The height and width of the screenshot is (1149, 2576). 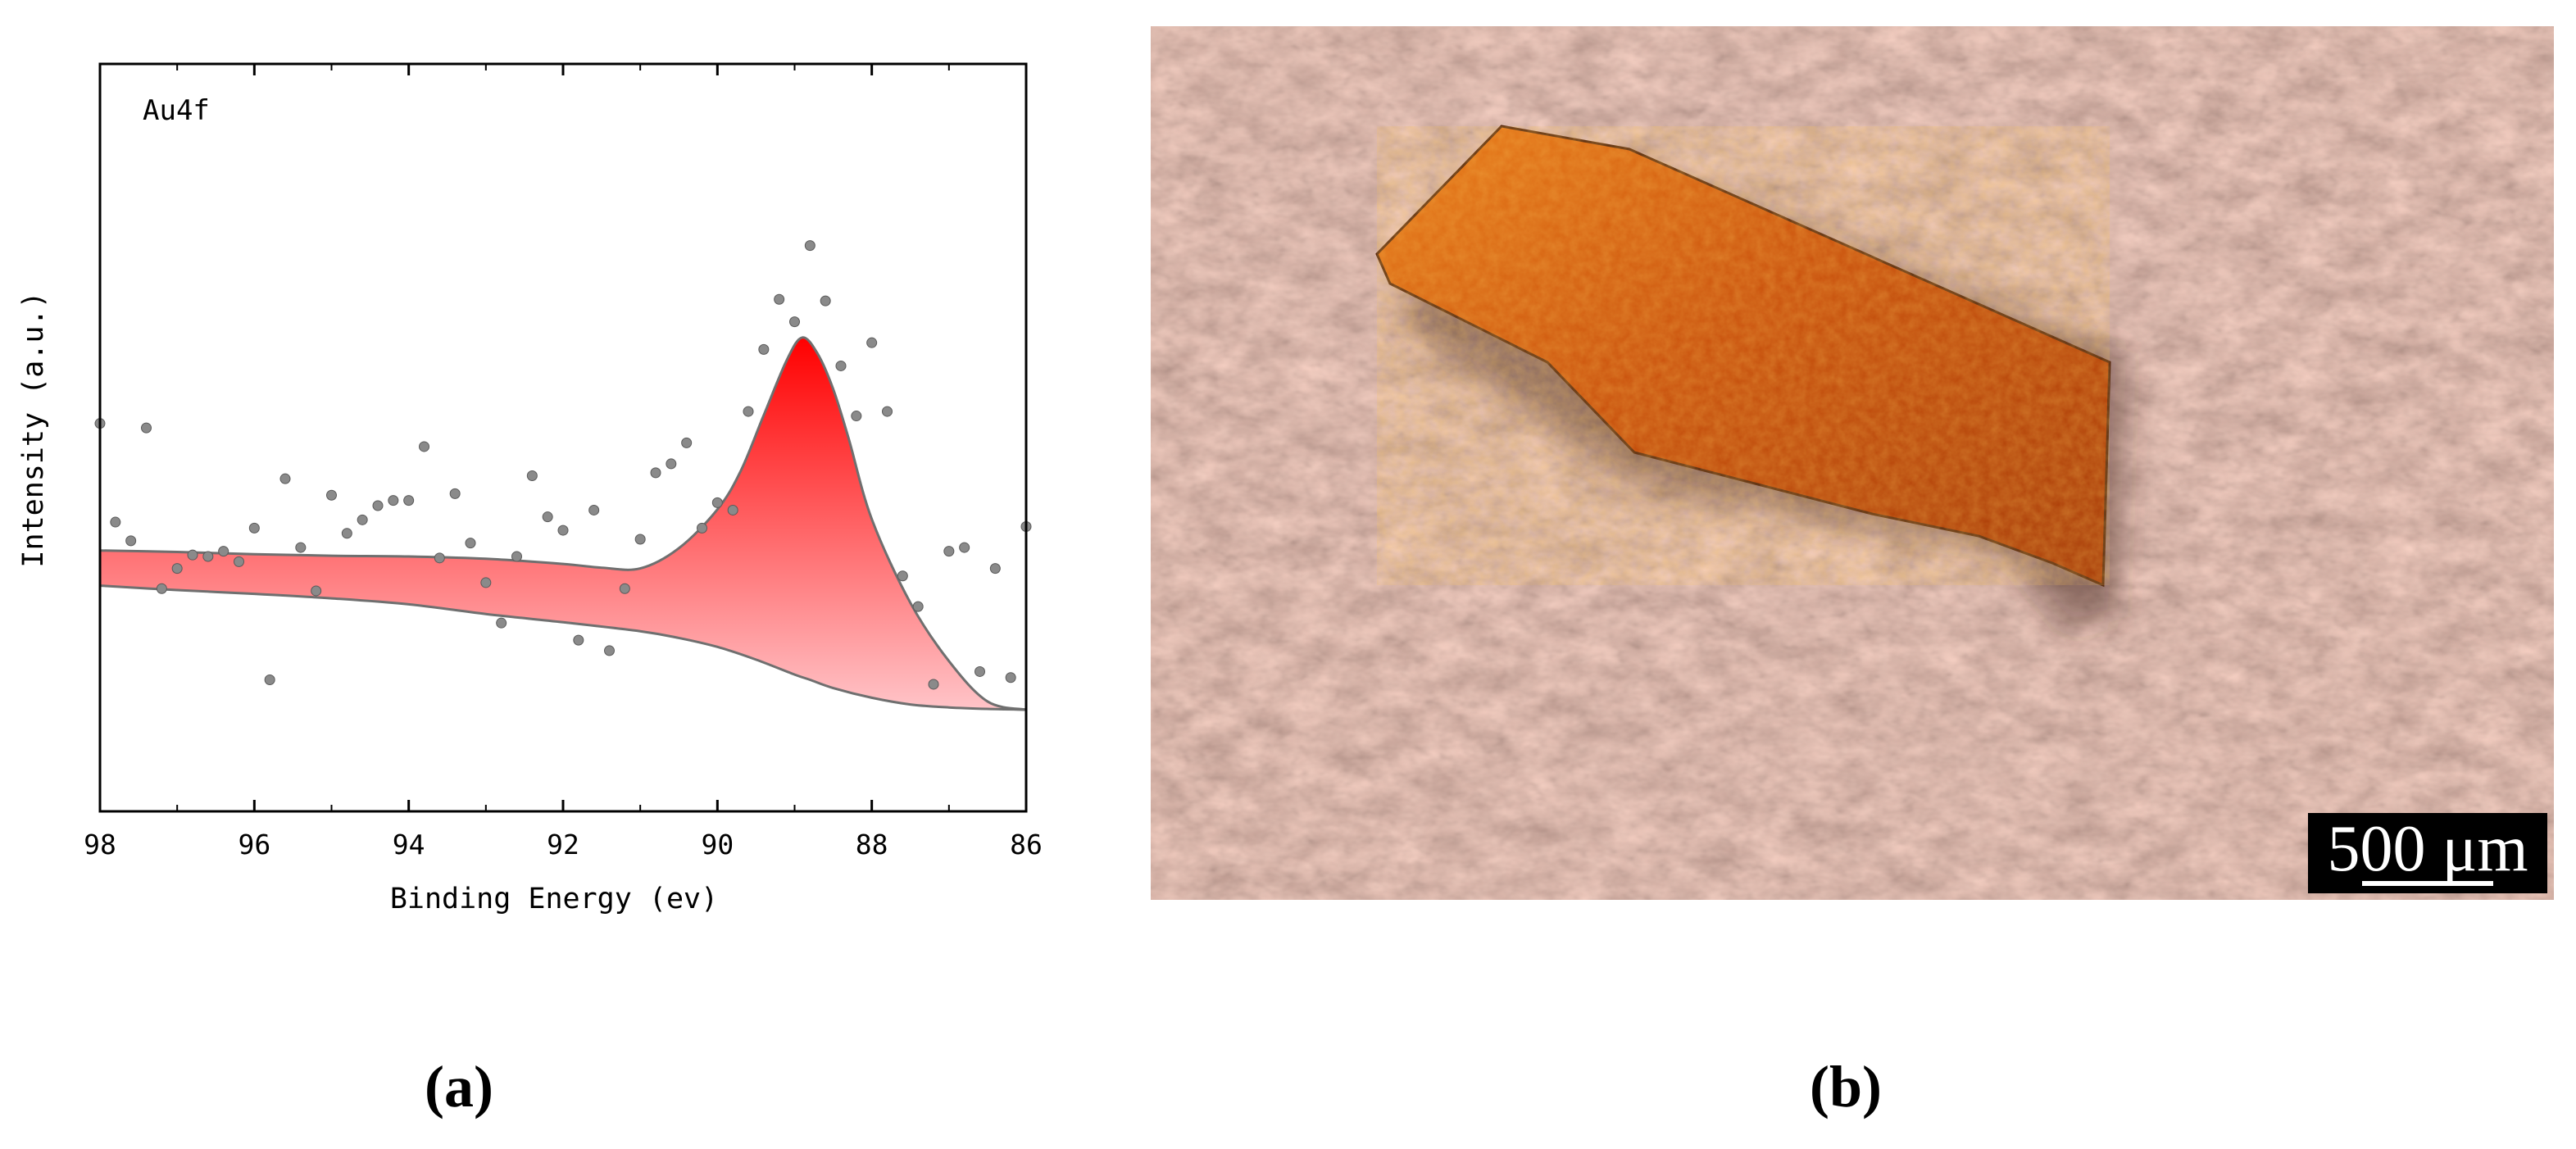 I want to click on scale-bar-line, so click(x=2427, y=883).